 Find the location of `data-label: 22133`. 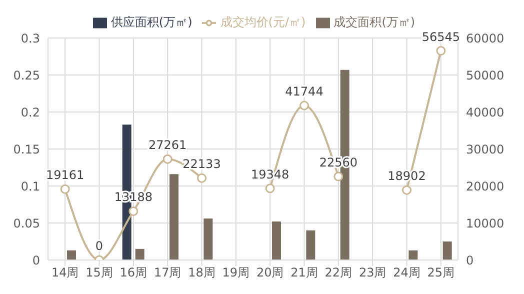

data-label: 22133 is located at coordinates (201, 164).